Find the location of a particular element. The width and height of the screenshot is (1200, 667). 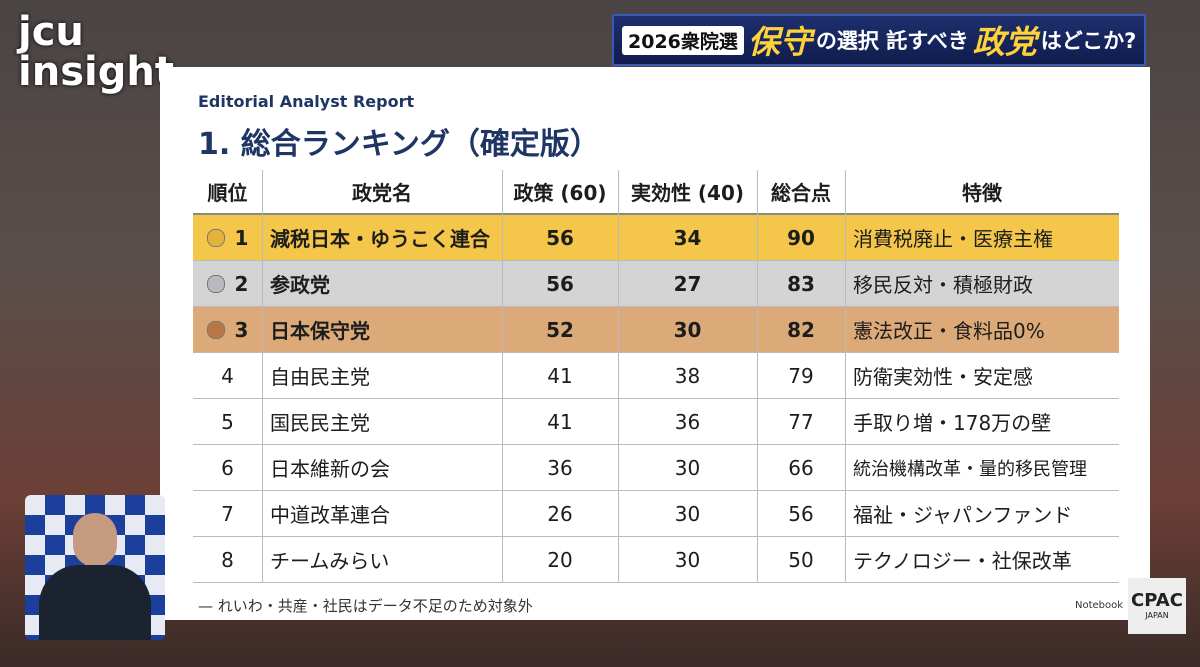

table-cell: 90 is located at coordinates (801, 238).